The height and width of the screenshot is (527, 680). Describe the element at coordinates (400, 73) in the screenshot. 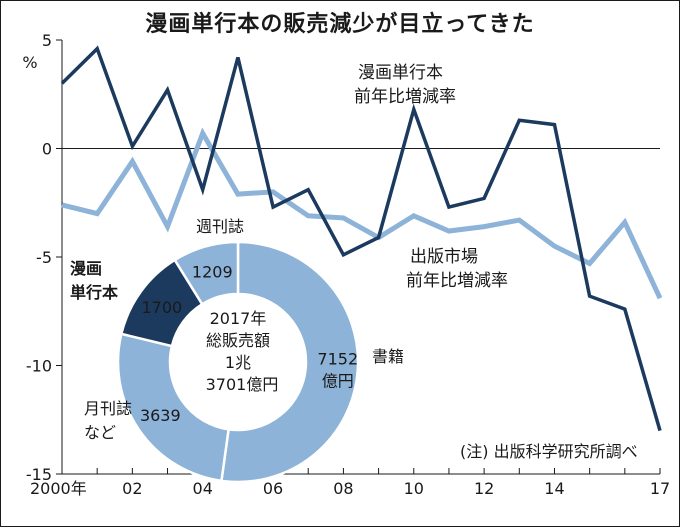

I see `manga-series-label: 漫画単行本` at that location.